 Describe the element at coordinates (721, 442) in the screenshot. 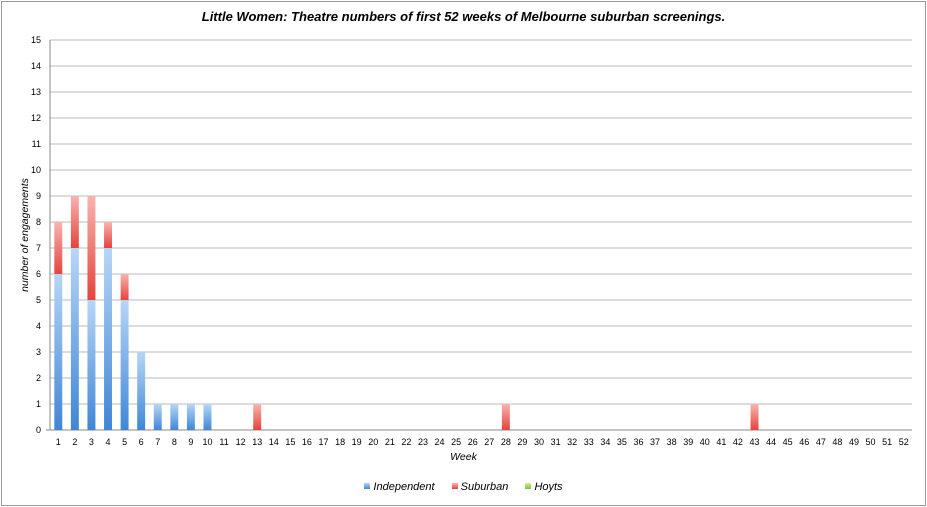

I see `x-tick-label: 41` at that location.